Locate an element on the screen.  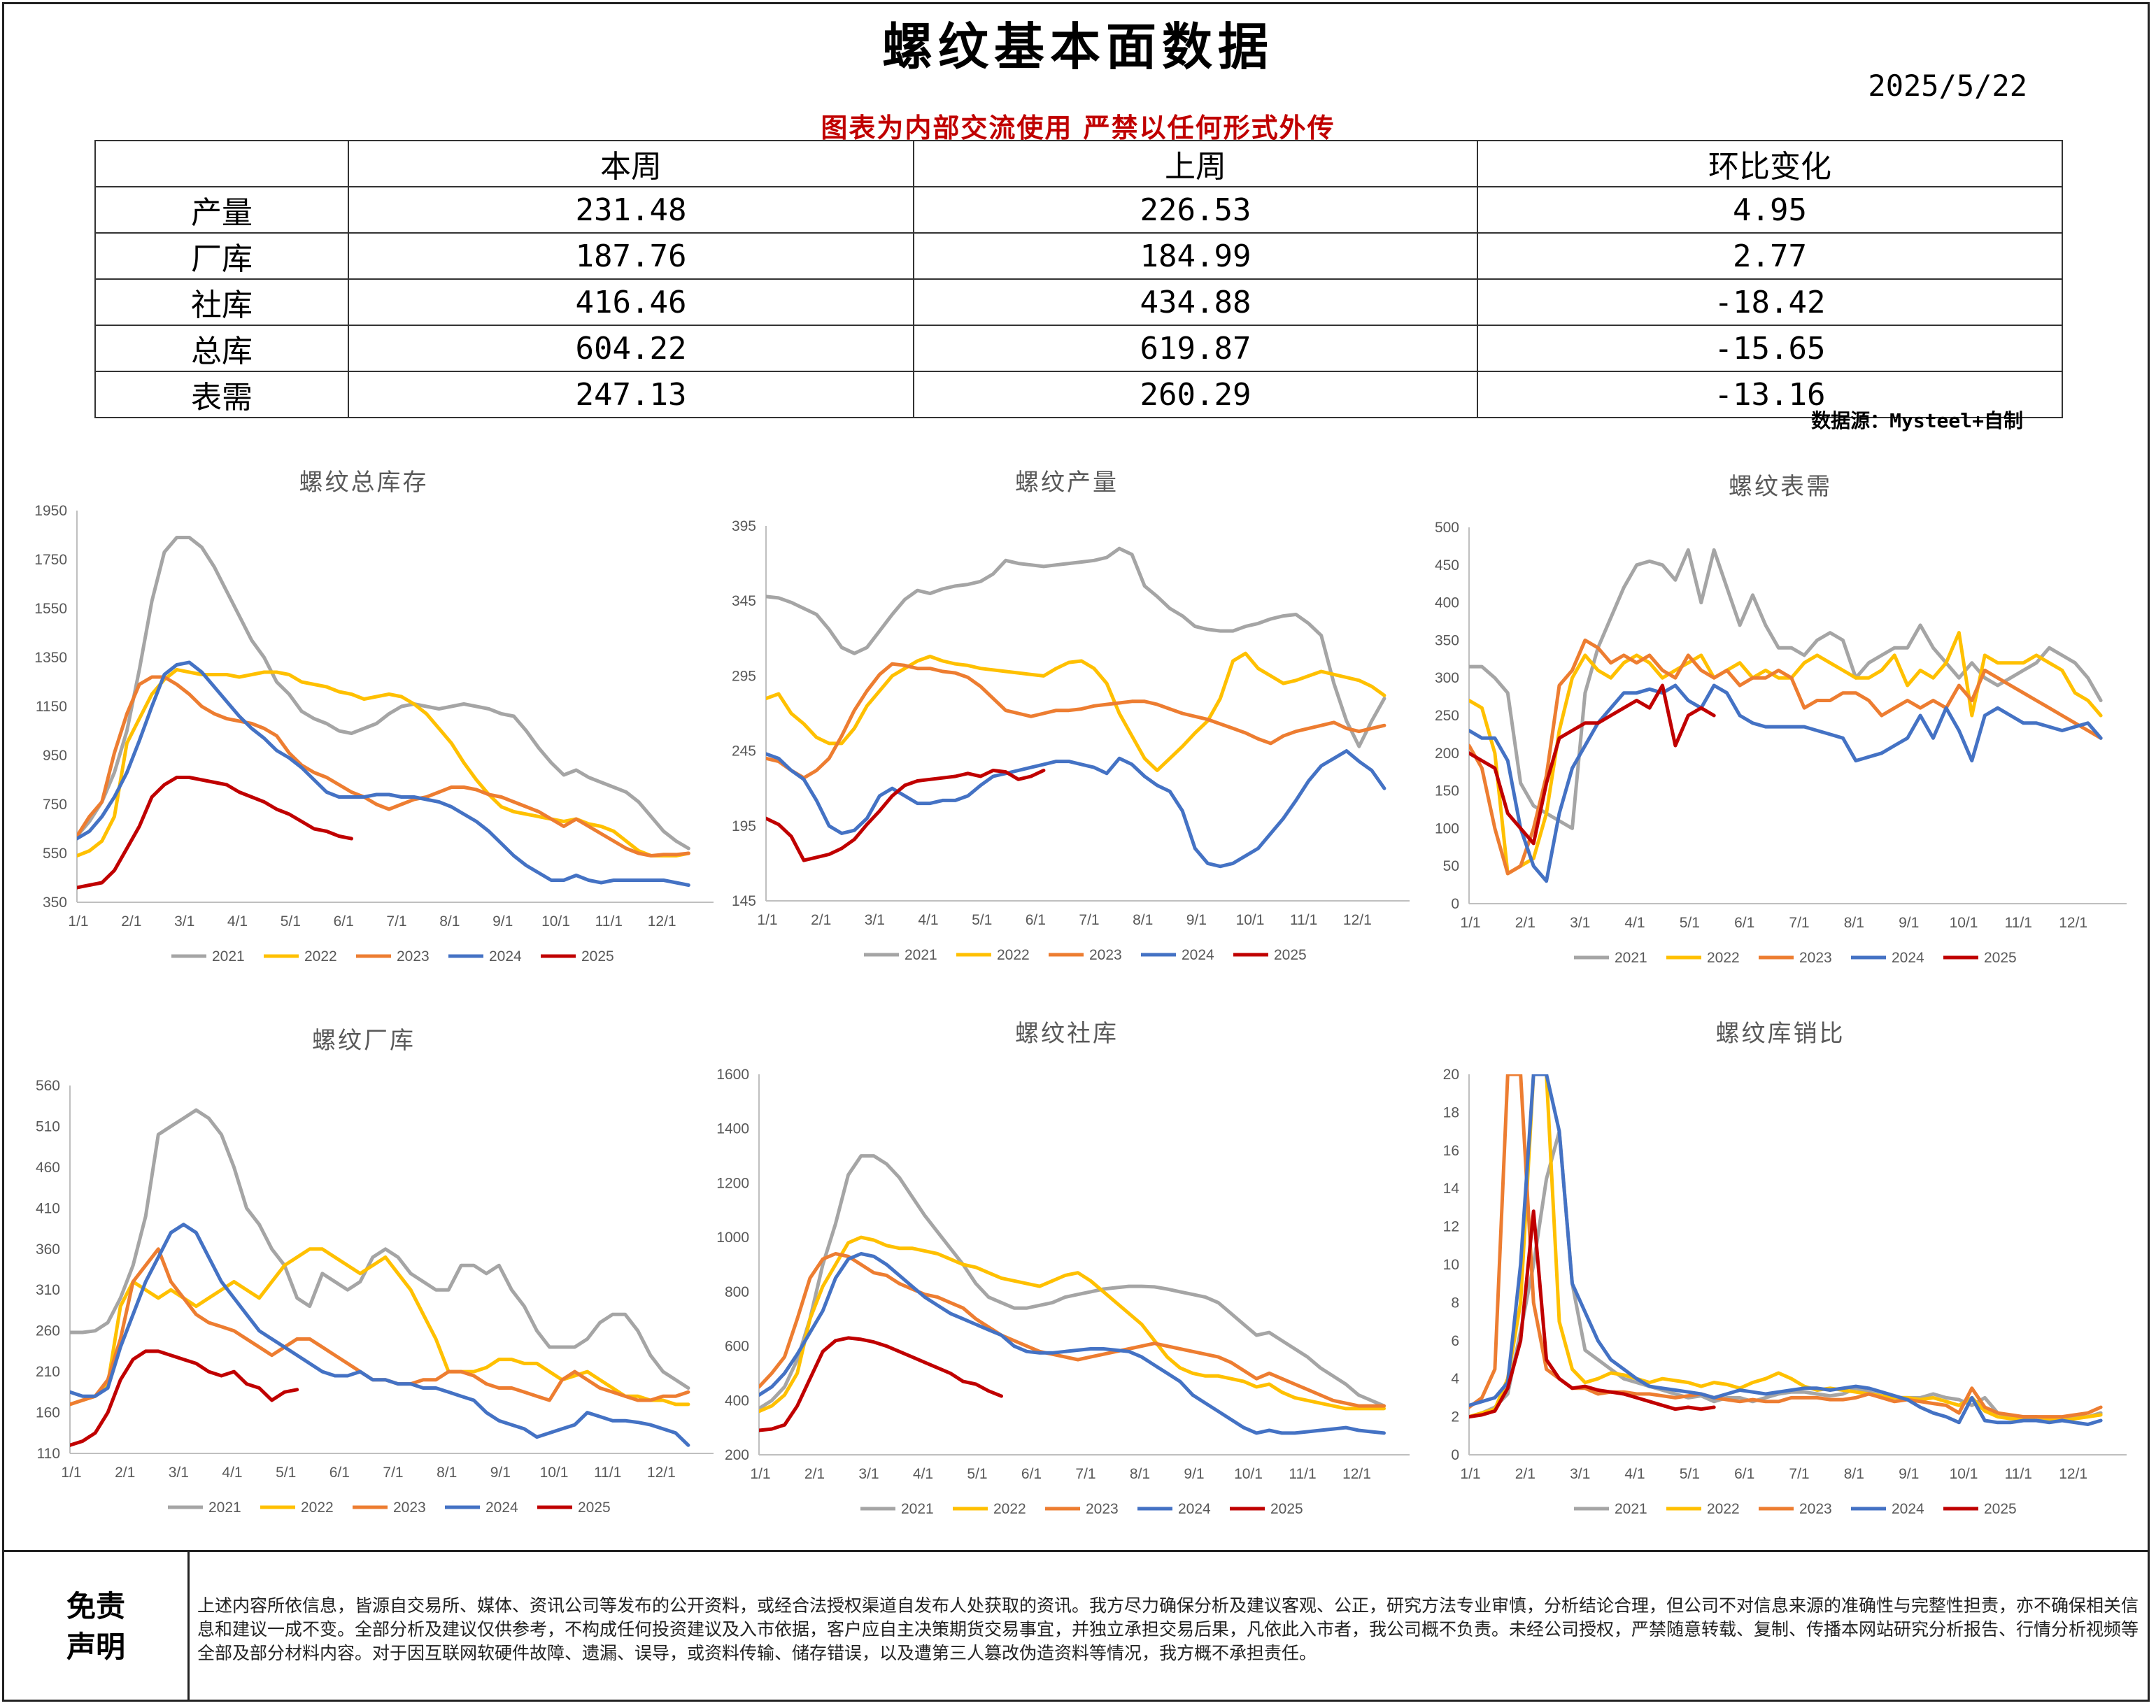
y-tick-label: 800 is located at coordinates (737, 1292).